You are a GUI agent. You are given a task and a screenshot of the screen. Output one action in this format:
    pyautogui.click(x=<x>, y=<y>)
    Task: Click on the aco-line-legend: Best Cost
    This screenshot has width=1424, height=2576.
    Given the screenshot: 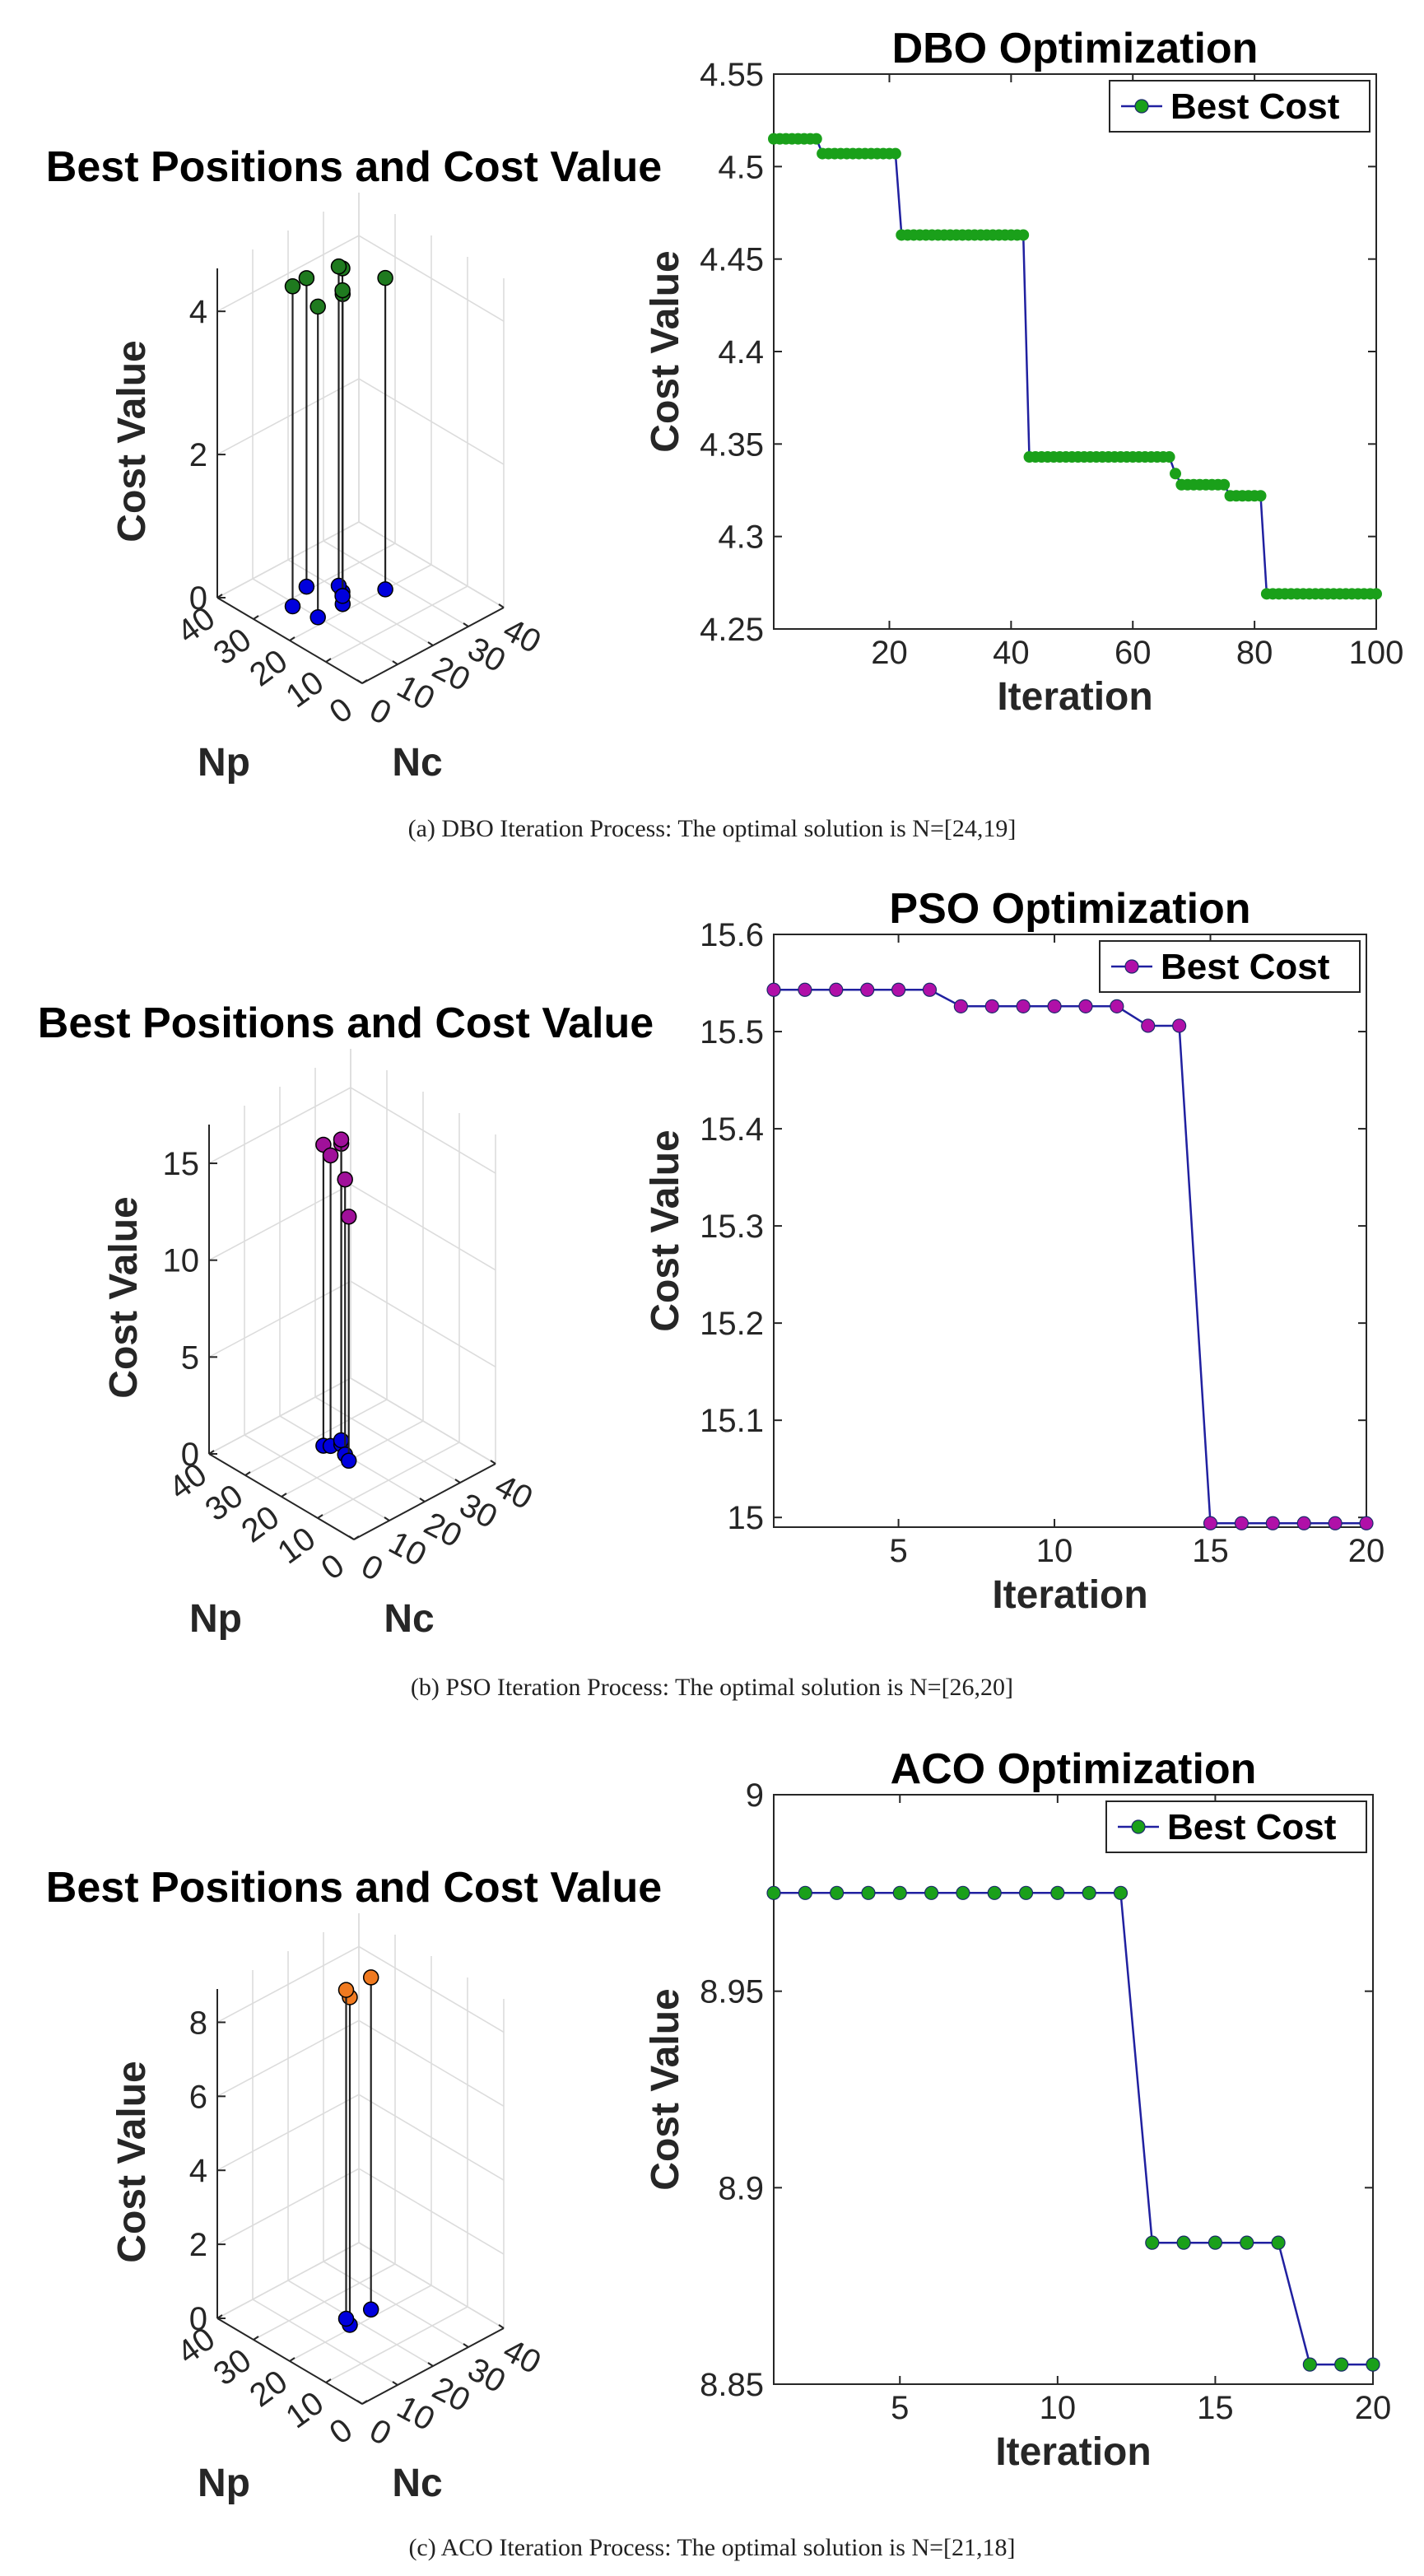 What is the action you would take?
    pyautogui.click(x=1236, y=1826)
    